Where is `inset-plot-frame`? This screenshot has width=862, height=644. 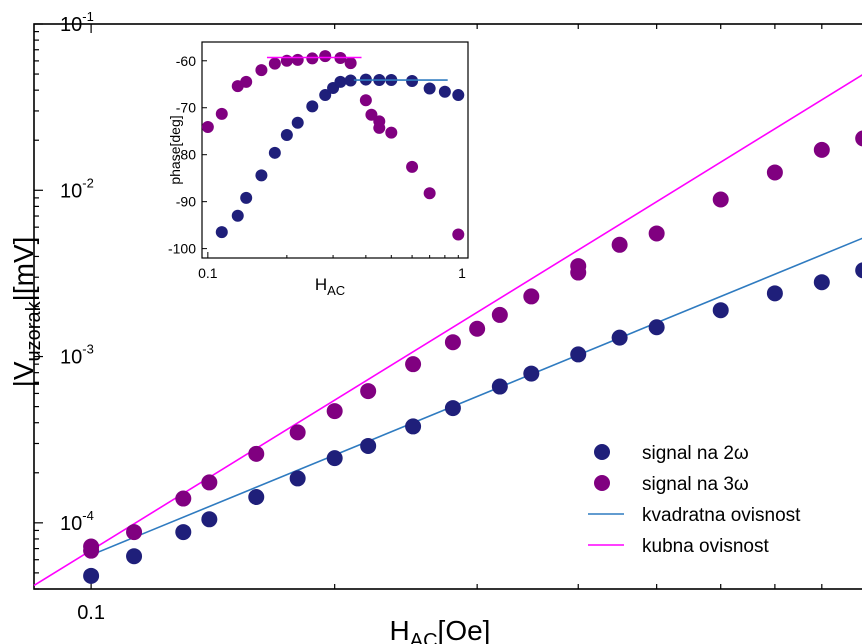
inset-plot-frame is located at coordinates (335, 150).